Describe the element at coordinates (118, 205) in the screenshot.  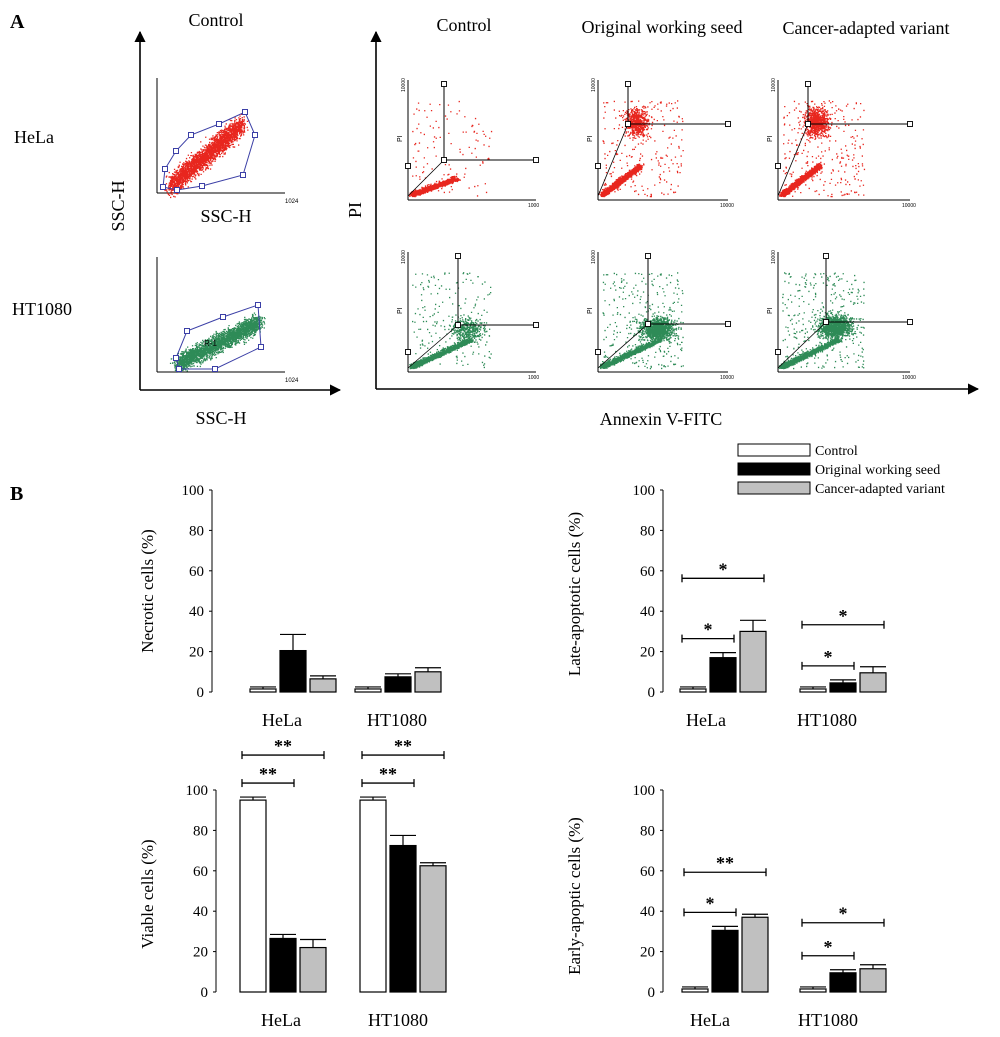
I see `gate-y-axis-label: SSC-H` at that location.